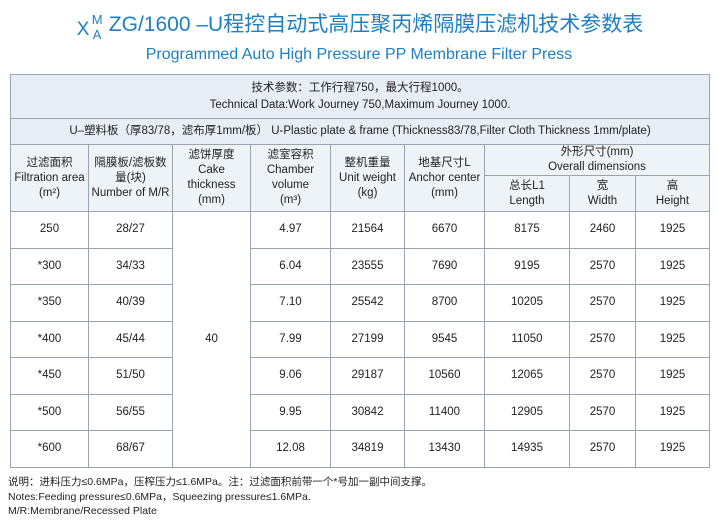 This screenshot has width=718, height=525. I want to click on cell-area: 250, so click(49, 230).